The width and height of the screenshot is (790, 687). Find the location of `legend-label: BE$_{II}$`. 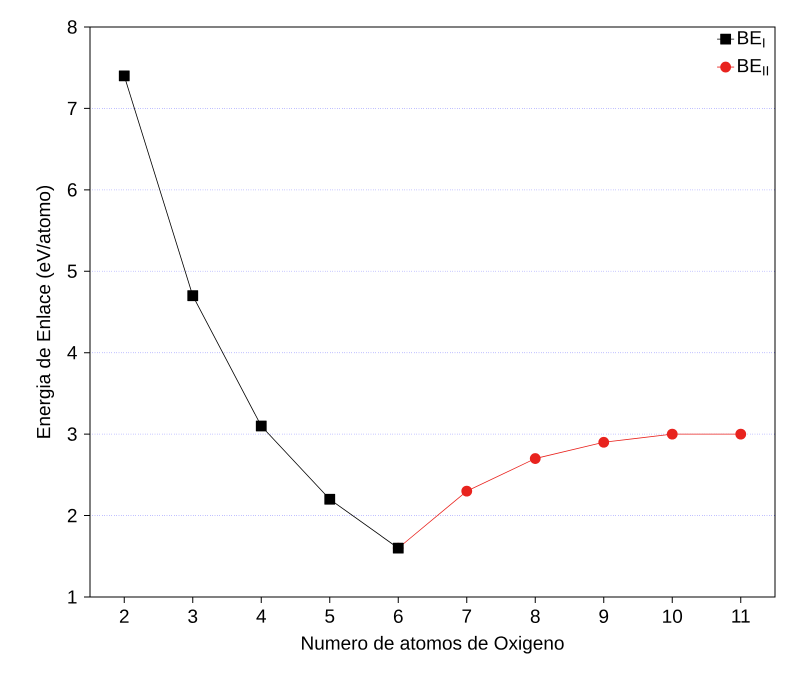

legend-label: BE$_{II}$ is located at coordinates (753, 67).